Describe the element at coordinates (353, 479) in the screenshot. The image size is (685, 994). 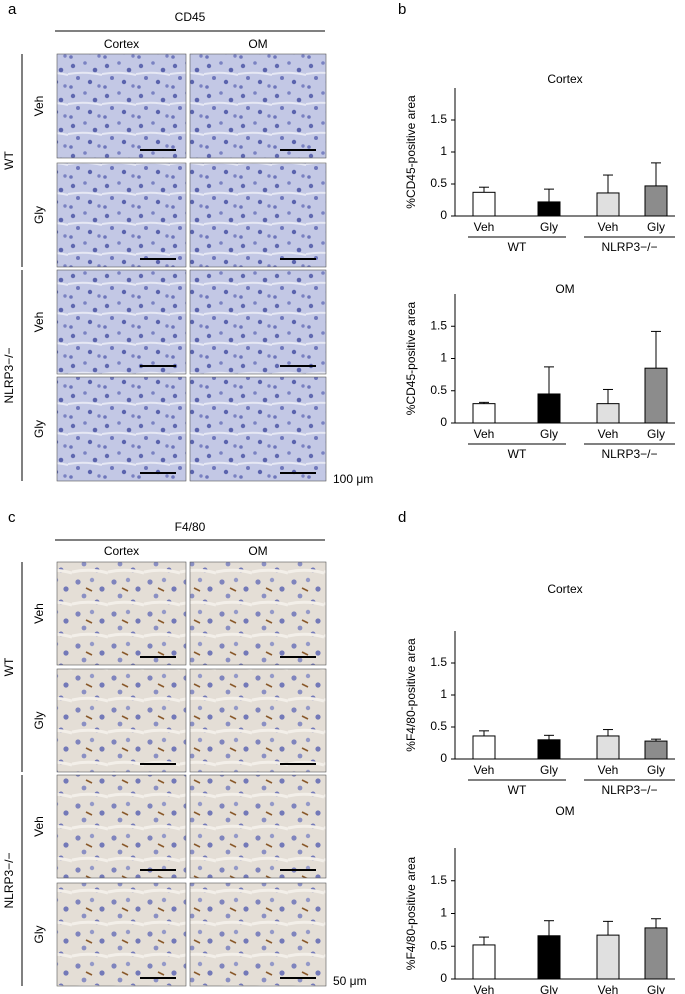
I see `scale-label: 100 μm` at that location.